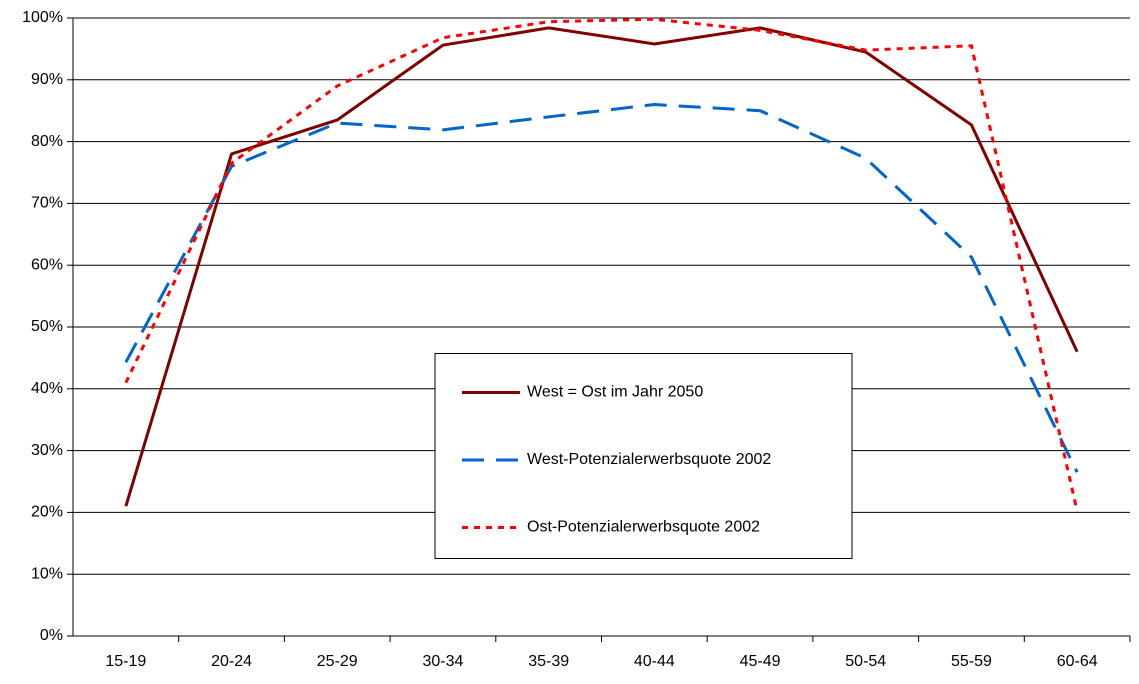 This screenshot has width=1139, height=684. What do you see at coordinates (47, 388) in the screenshot?
I see `y-tick-label: 40%` at bounding box center [47, 388].